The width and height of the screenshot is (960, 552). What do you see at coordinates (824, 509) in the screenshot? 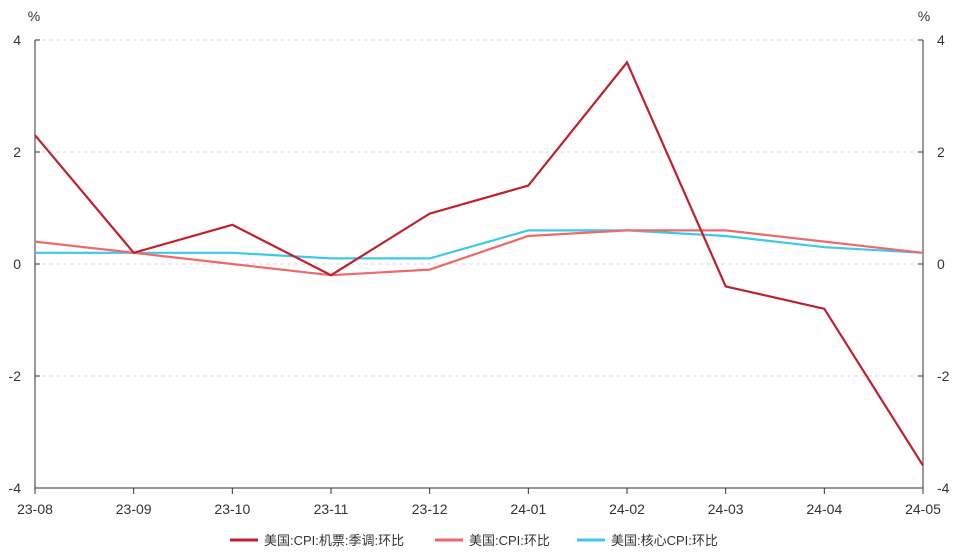
I see `x-tick-label: 24-04` at bounding box center [824, 509].